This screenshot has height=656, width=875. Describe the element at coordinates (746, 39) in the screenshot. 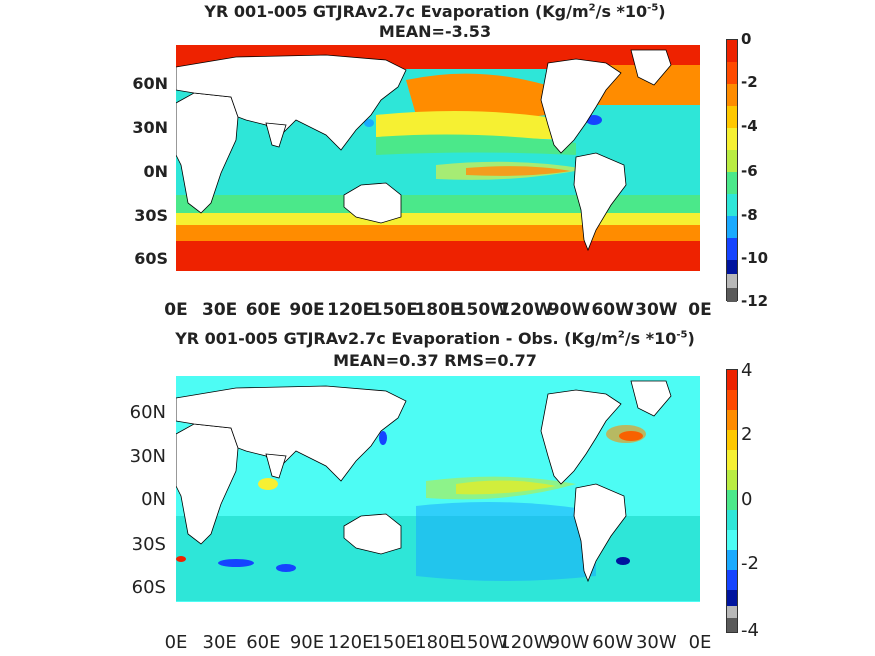

I see `panel1-colorbar-tick: 0` at that location.